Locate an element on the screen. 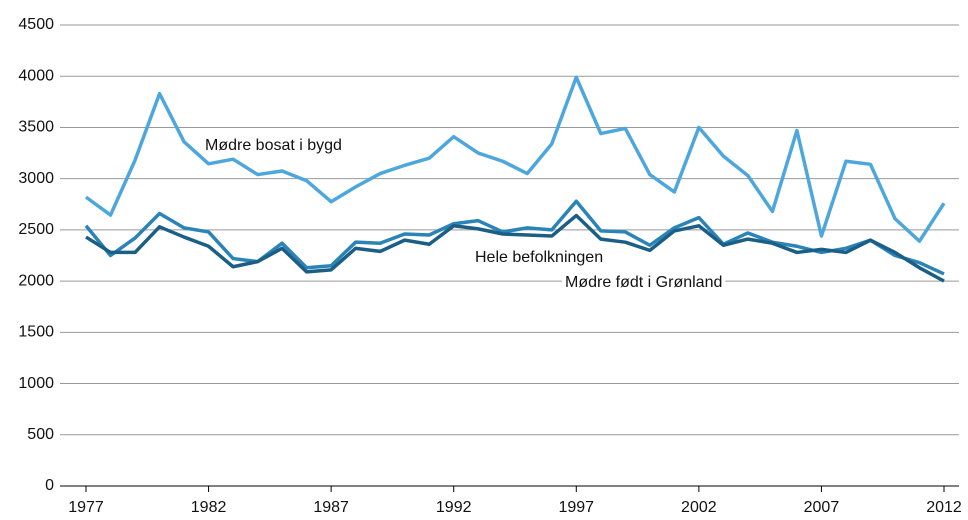 This screenshot has height=520, width=968. series-label: Hele befolkningen is located at coordinates (539, 257).